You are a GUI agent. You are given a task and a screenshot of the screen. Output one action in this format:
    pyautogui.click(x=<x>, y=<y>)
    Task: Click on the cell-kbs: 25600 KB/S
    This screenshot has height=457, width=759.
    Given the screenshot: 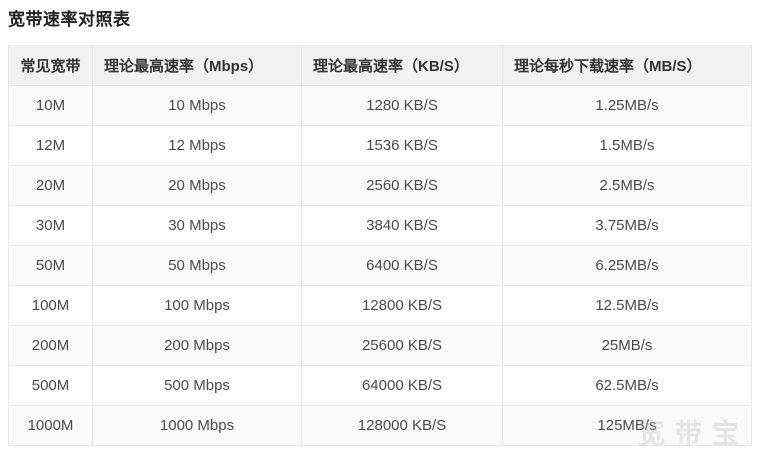 What is the action you would take?
    pyautogui.click(x=402, y=345)
    